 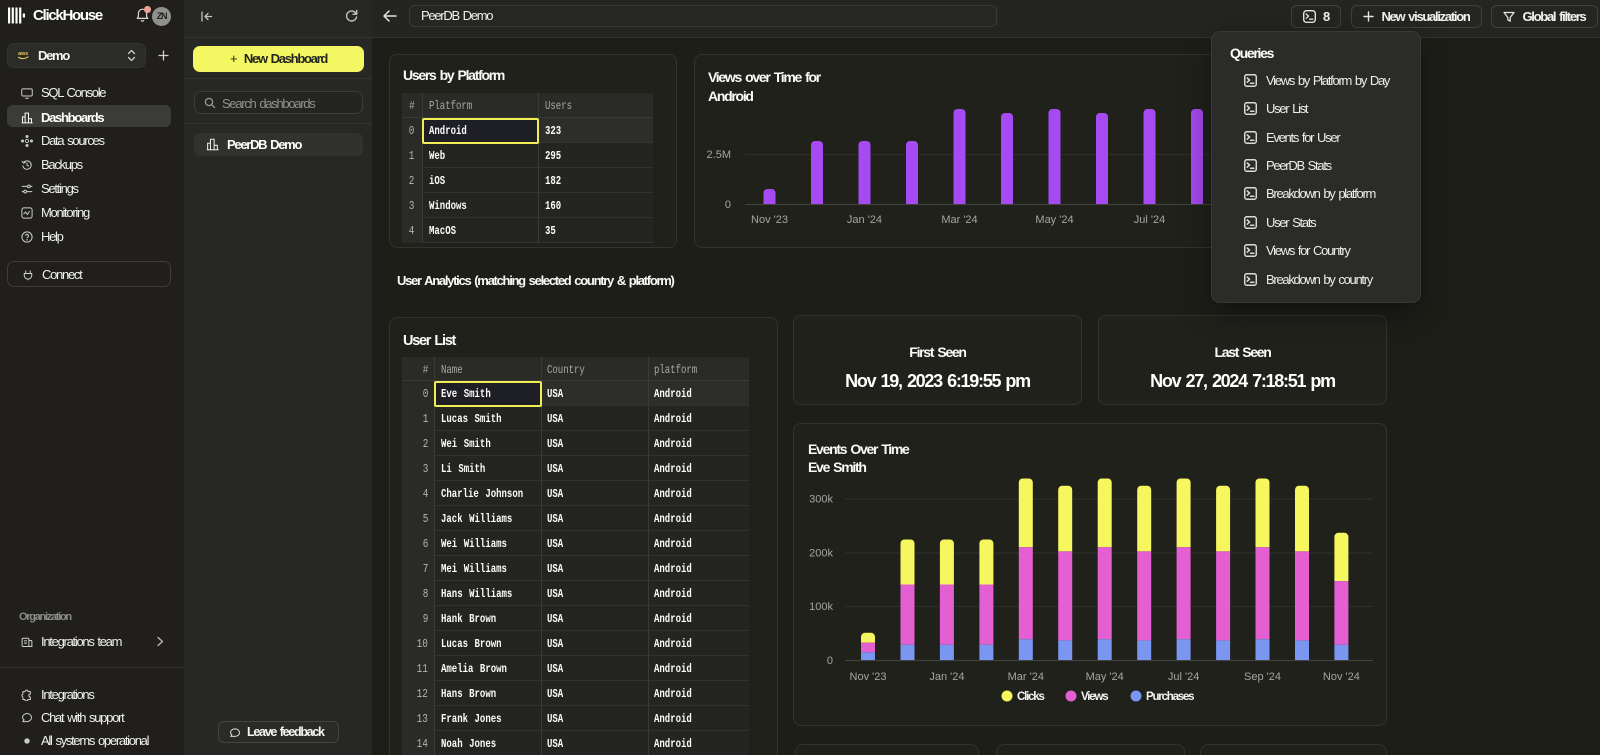 I want to click on svg-text: 100k, so click(x=821, y=607).